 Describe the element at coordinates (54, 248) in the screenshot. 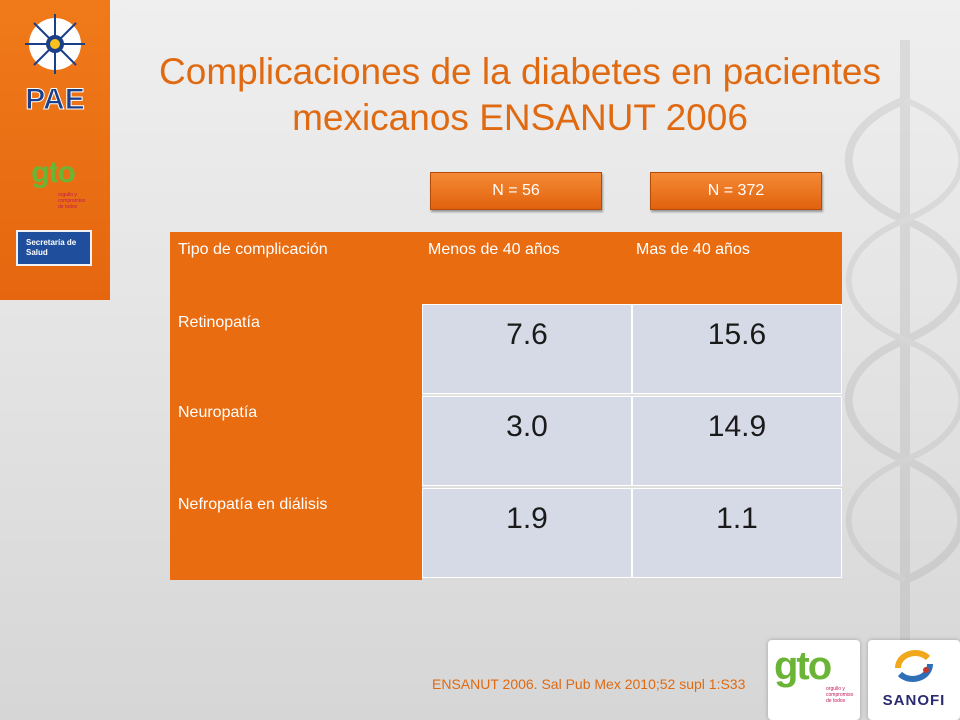

I see `secretaria-salud-logo: Secretaría de Salud` at that location.